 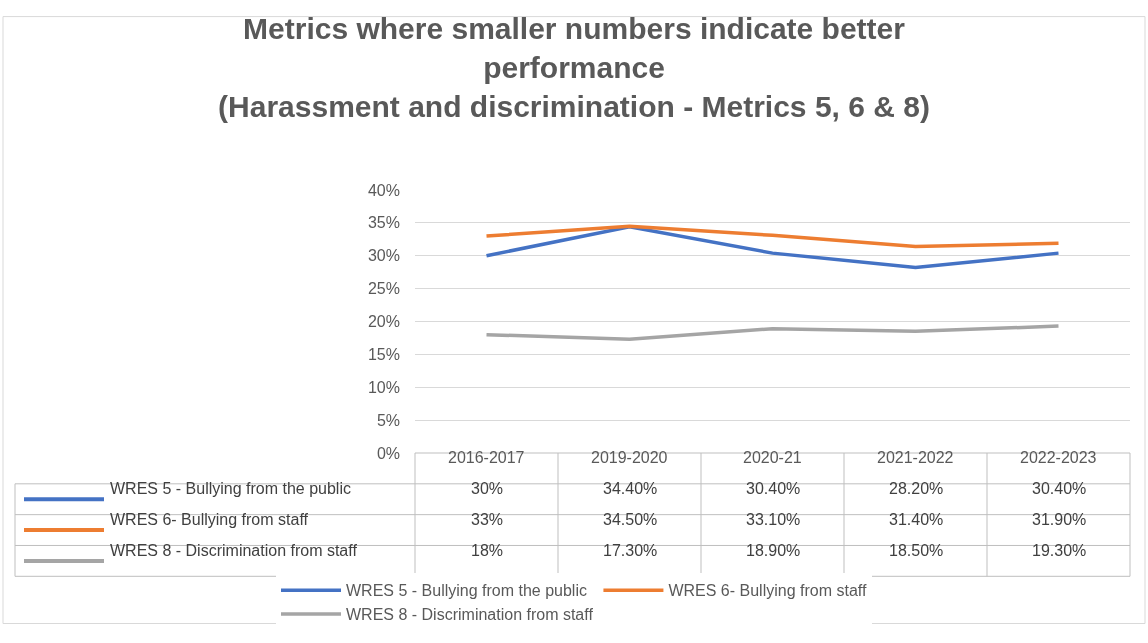 I want to click on y-tick-label: 0%, so click(x=388, y=453).